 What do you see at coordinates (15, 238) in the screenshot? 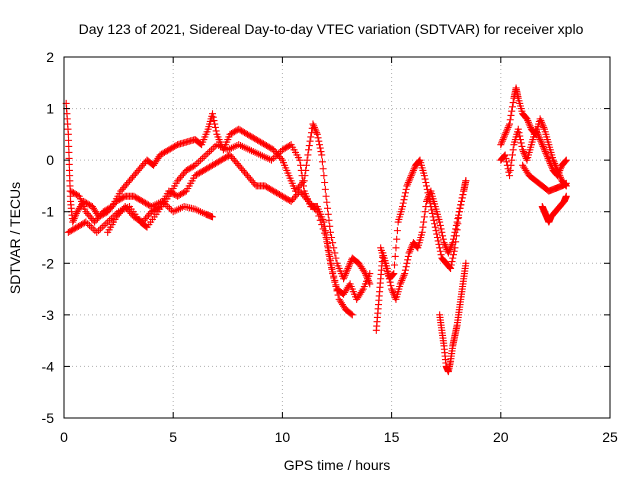
I see `y-axis-label: SDTVAR / TECUs` at bounding box center [15, 238].